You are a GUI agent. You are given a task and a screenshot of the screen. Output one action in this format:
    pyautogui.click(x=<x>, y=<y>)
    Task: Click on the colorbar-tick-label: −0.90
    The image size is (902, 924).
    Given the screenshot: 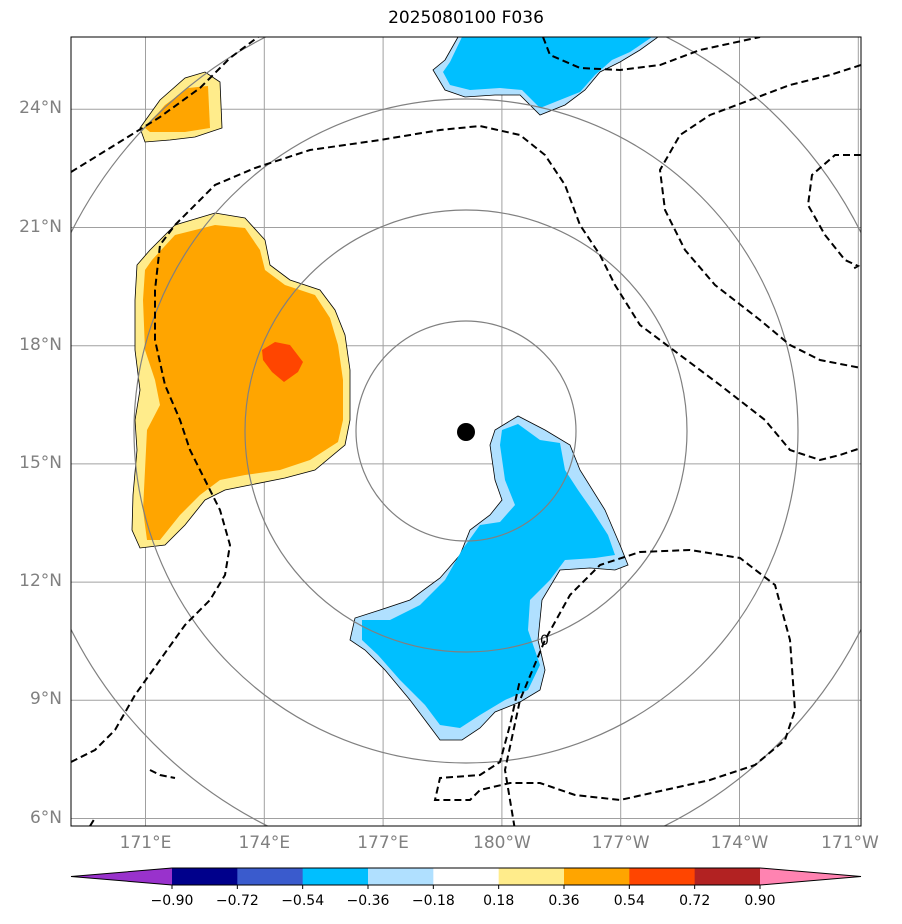 What is the action you would take?
    pyautogui.click(x=172, y=901)
    